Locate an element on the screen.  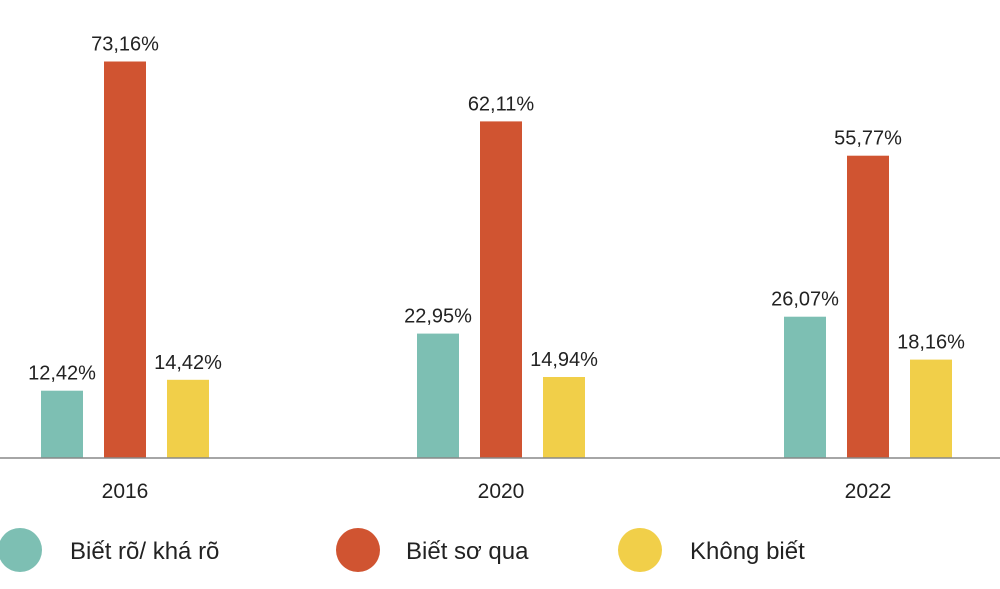
legend: Biết rõ/ khá rõ Biết sơ qua Không biết is located at coordinates (402, 550).